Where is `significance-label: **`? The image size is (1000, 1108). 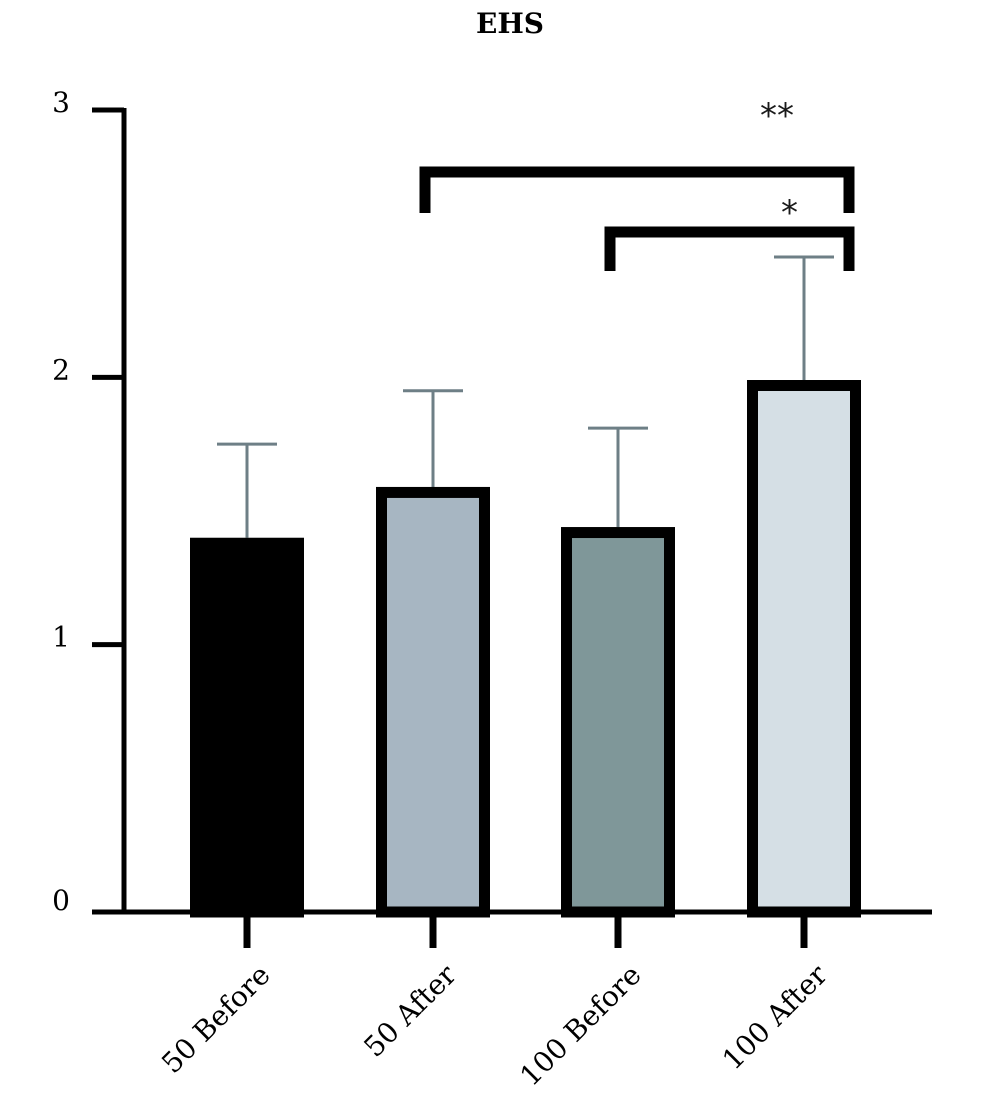
significance-label: ** is located at coordinates (777, 116).